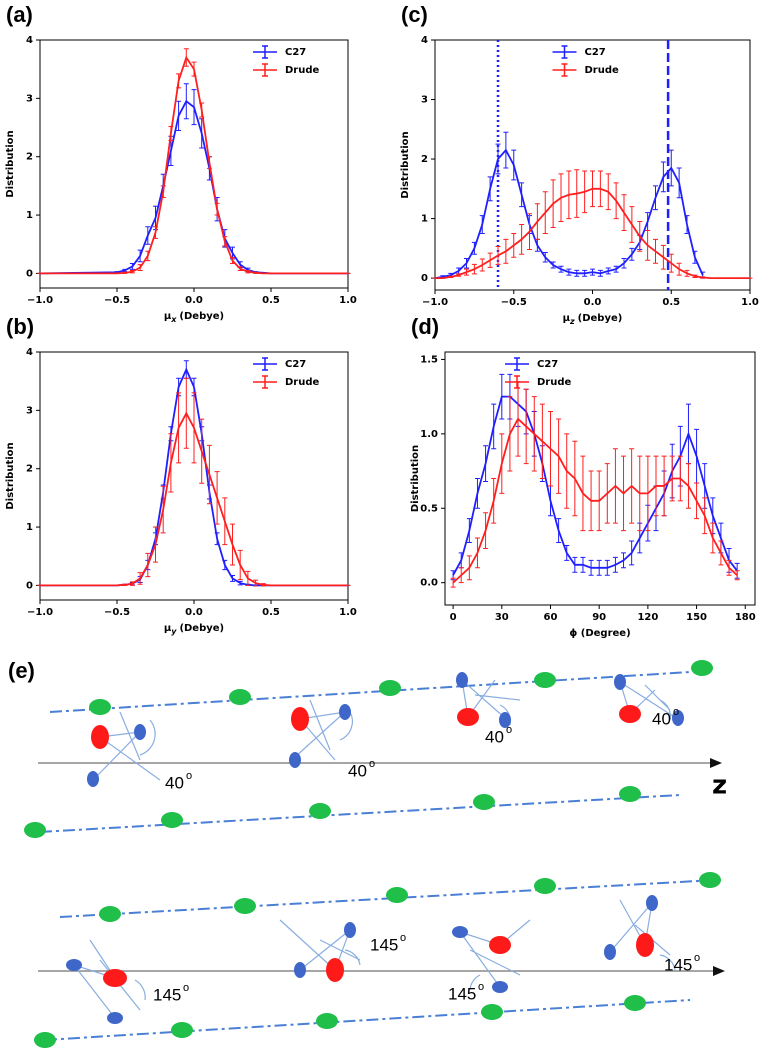 The height and width of the screenshot is (1050, 763). What do you see at coordinates (424, 219) in the screenshot?
I see `y-tick-label: 1` at bounding box center [424, 219].